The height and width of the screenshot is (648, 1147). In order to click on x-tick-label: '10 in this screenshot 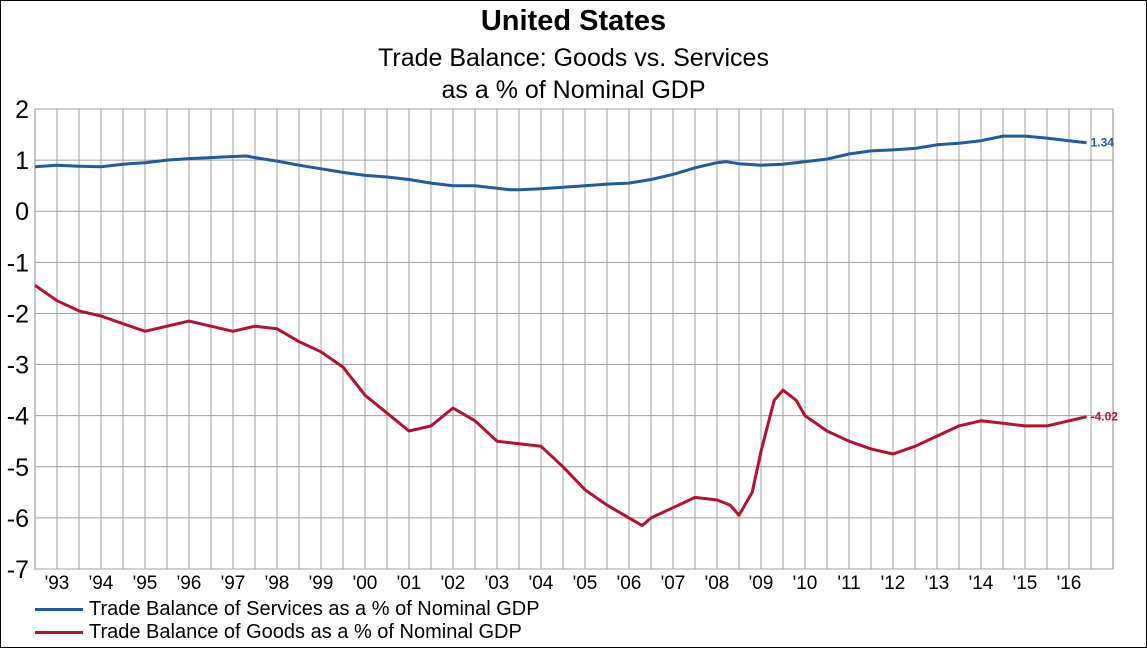, I will do `click(805, 583)`.